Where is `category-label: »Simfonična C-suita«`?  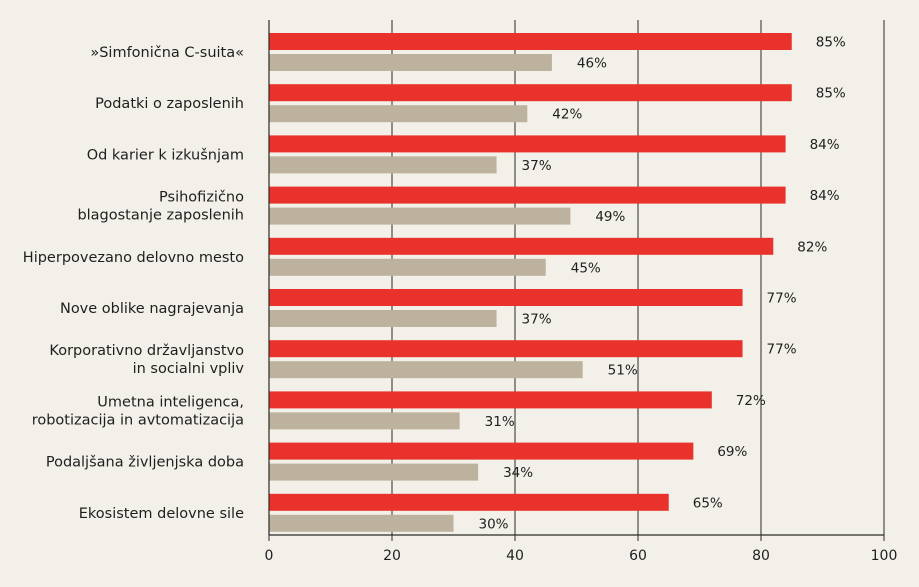
category-label: »Simfonična C-suita« is located at coordinates (167, 53).